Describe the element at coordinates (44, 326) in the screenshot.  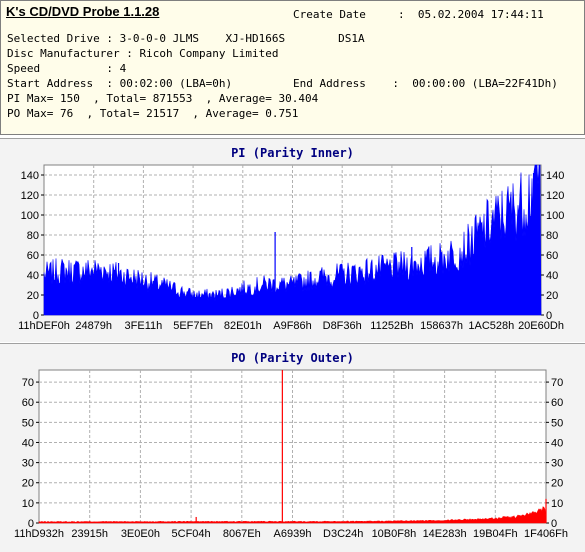
I see `x-tick-label: 11hDEF0h` at that location.